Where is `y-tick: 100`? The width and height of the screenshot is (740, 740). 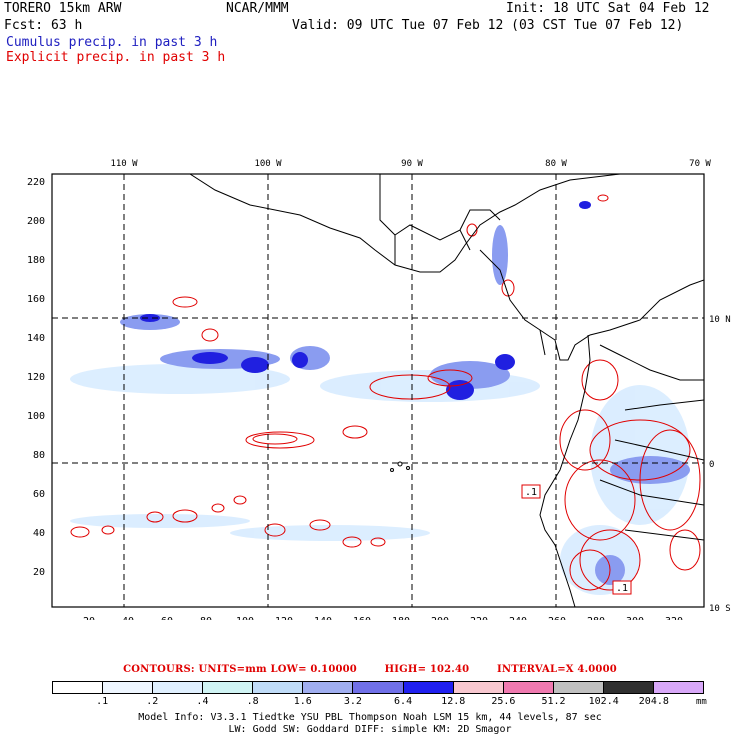 y-tick: 100 is located at coordinates (36, 416).